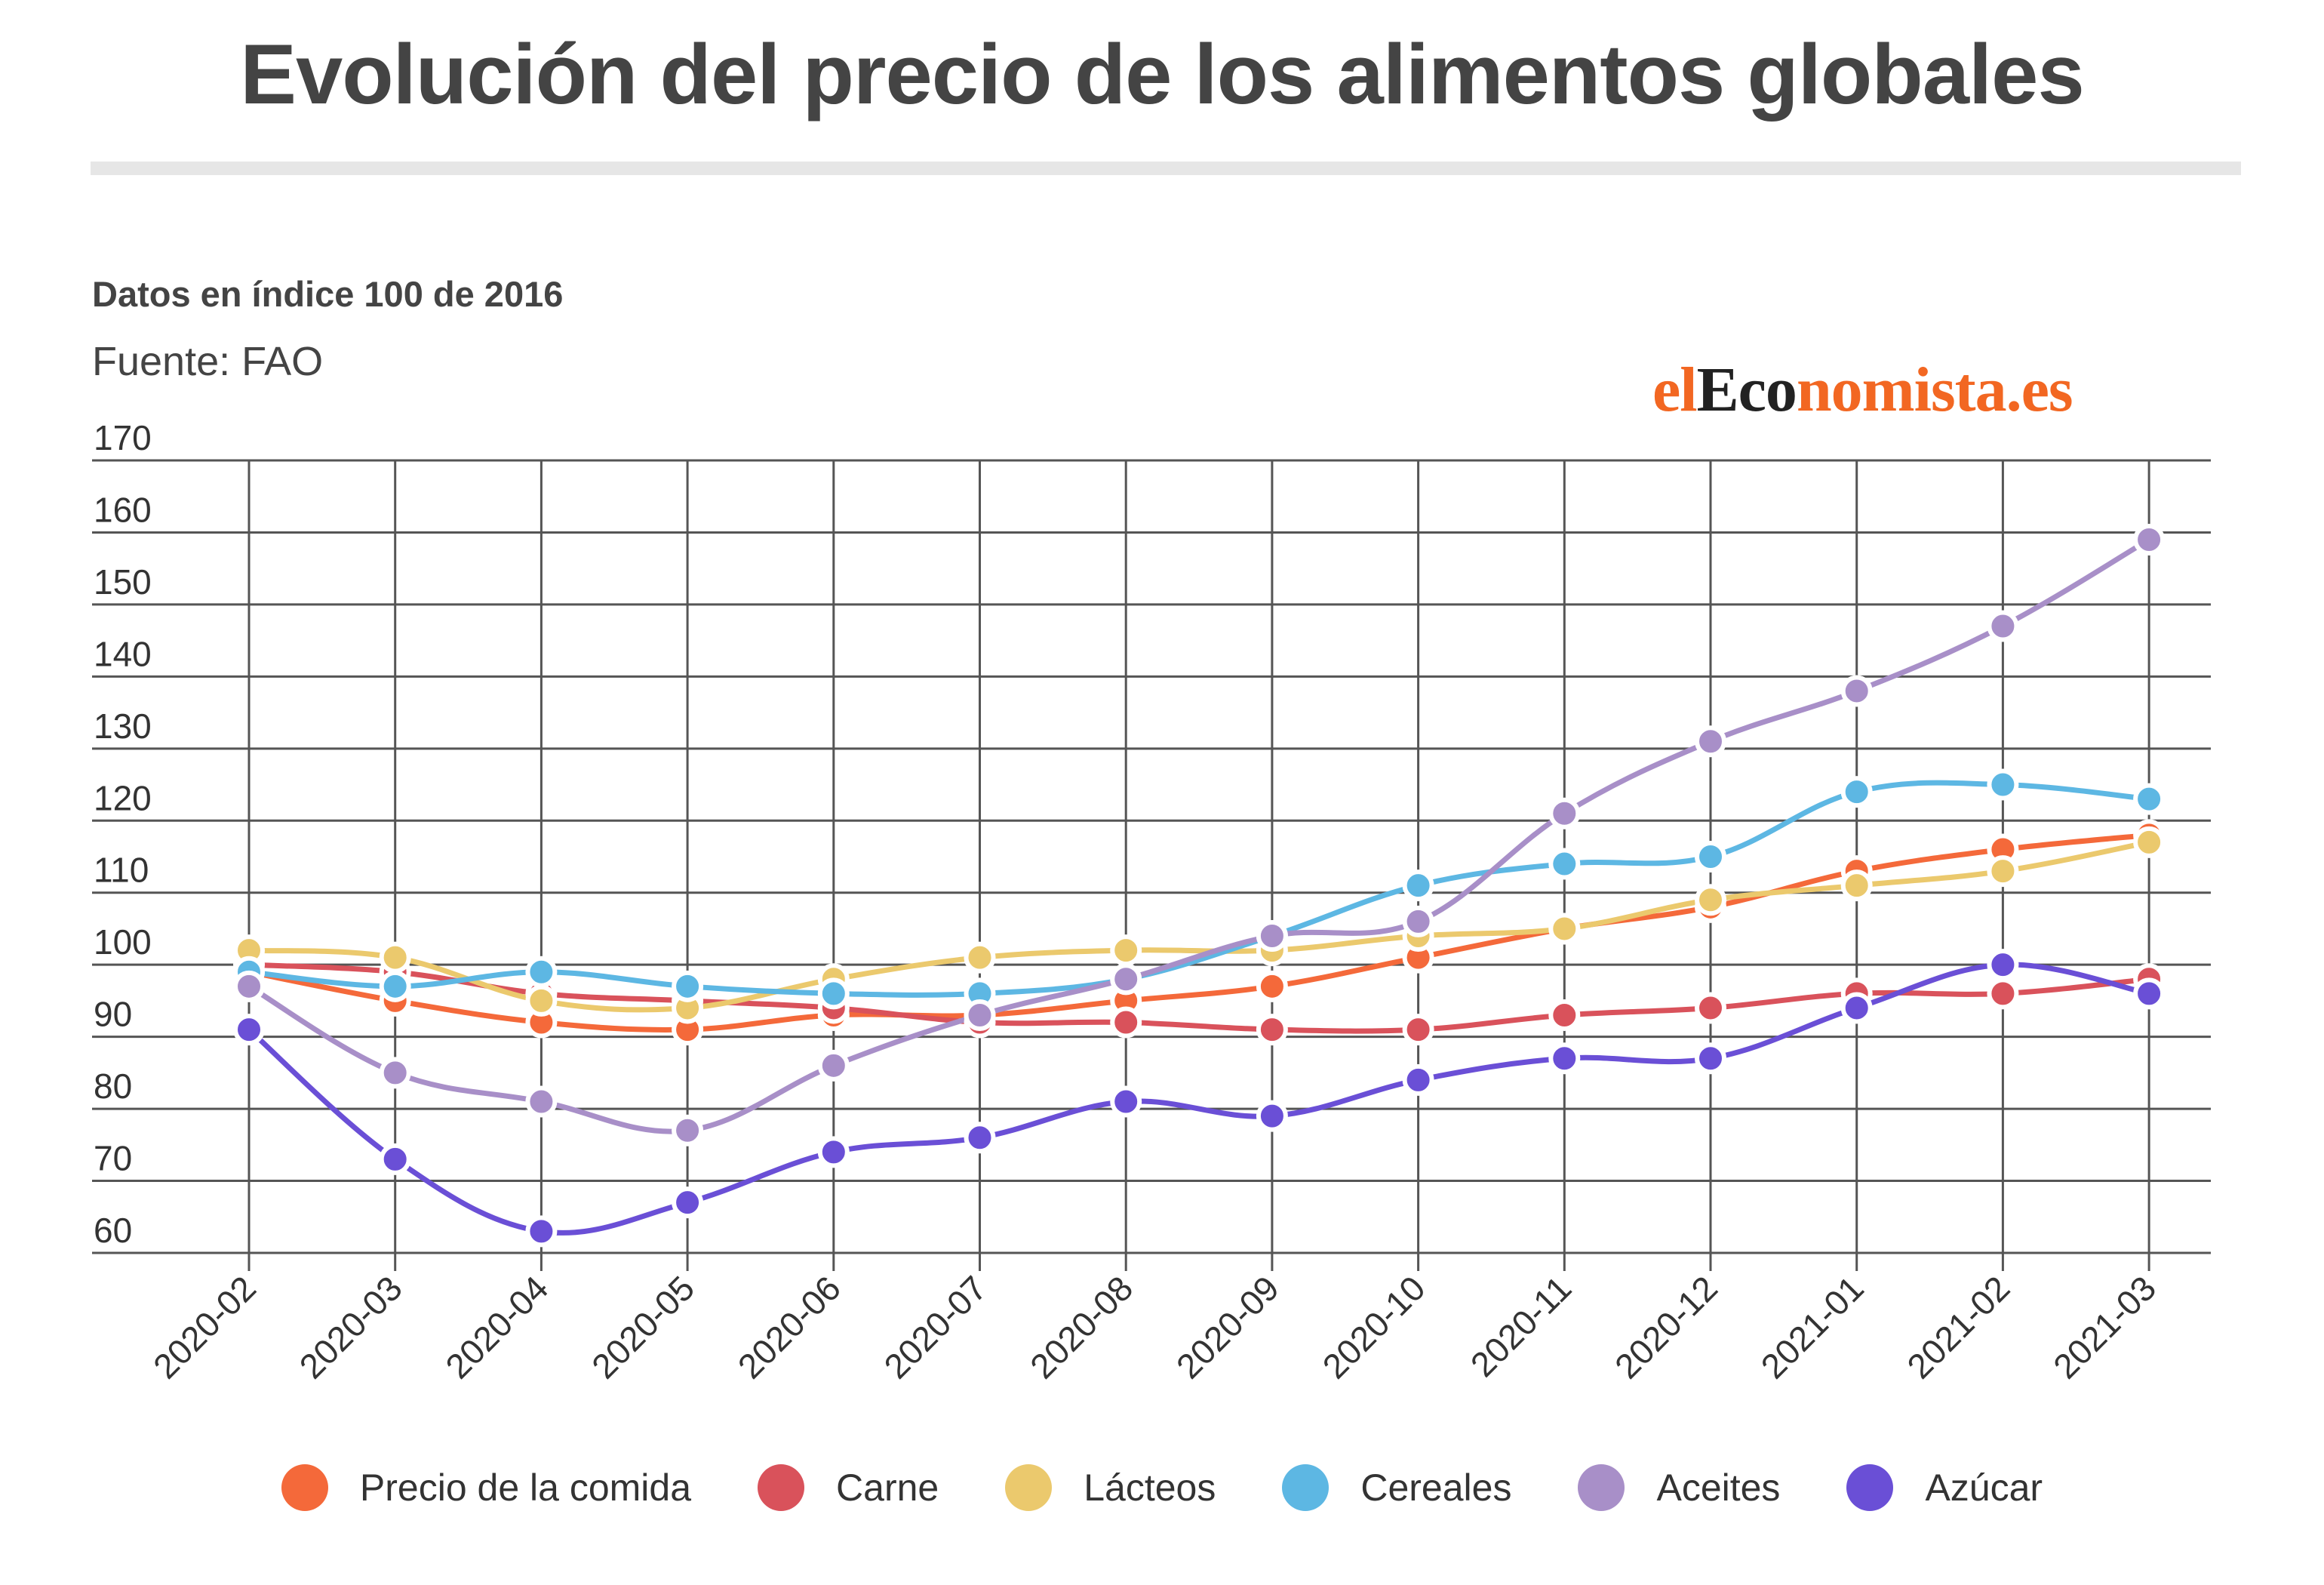  What do you see at coordinates (1227, 1327) in the screenshot?
I see `x-tick-label: 2020-09` at bounding box center [1227, 1327].